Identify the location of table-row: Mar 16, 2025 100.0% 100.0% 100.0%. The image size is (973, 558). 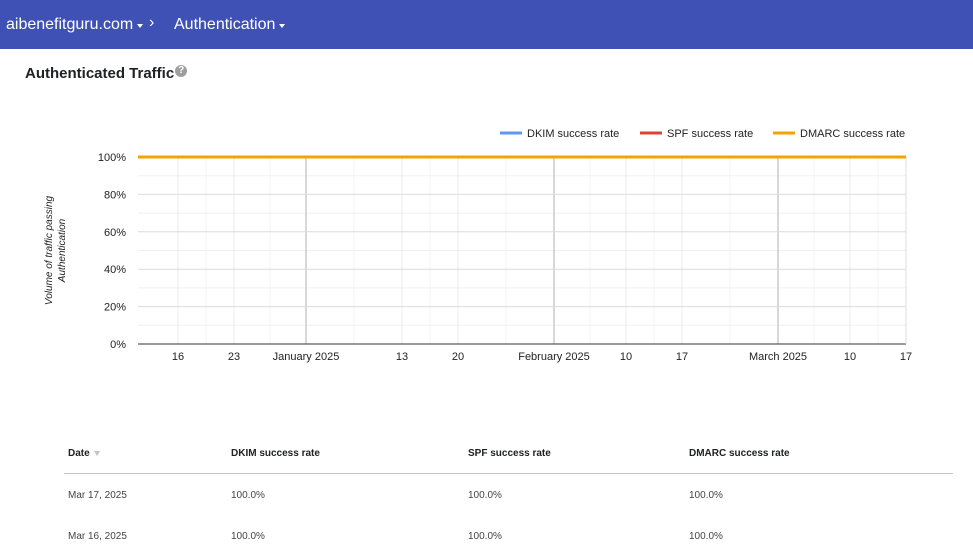
(508, 535).